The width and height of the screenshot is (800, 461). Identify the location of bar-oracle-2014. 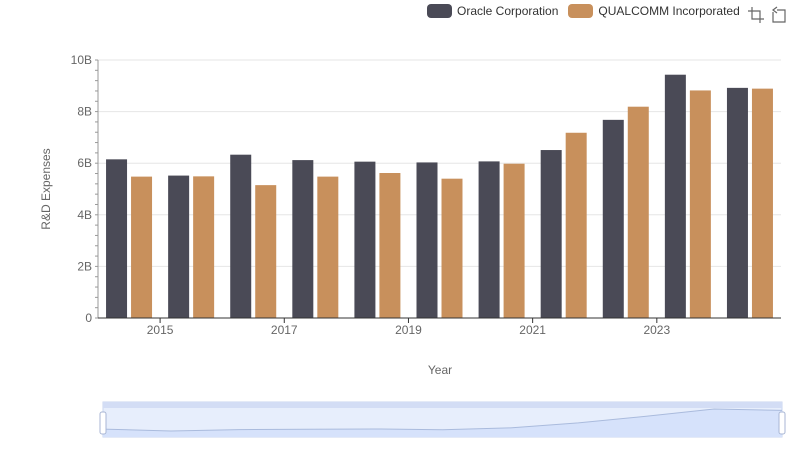
(117, 238).